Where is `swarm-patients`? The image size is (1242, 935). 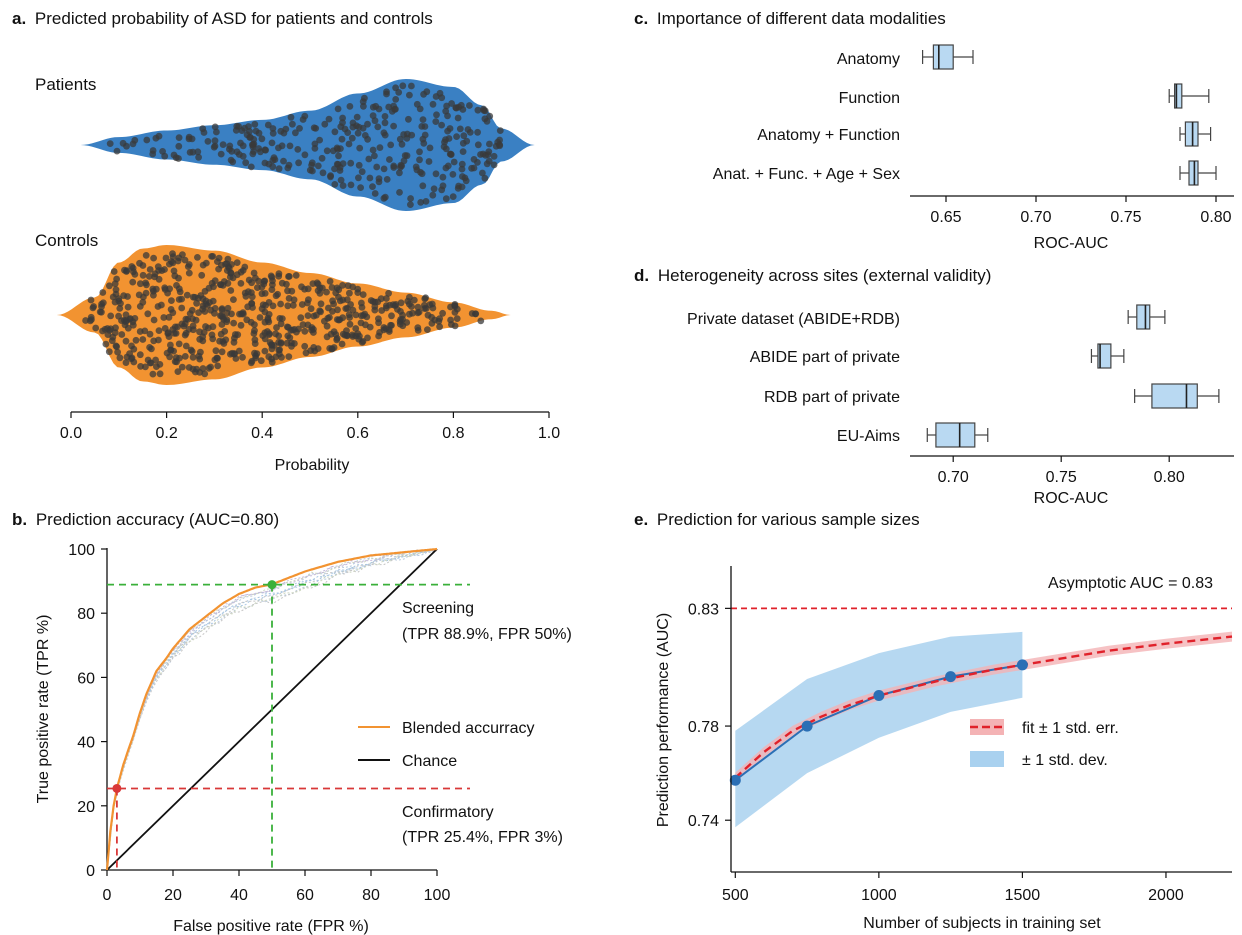
swarm-patients is located at coordinates (305, 145).